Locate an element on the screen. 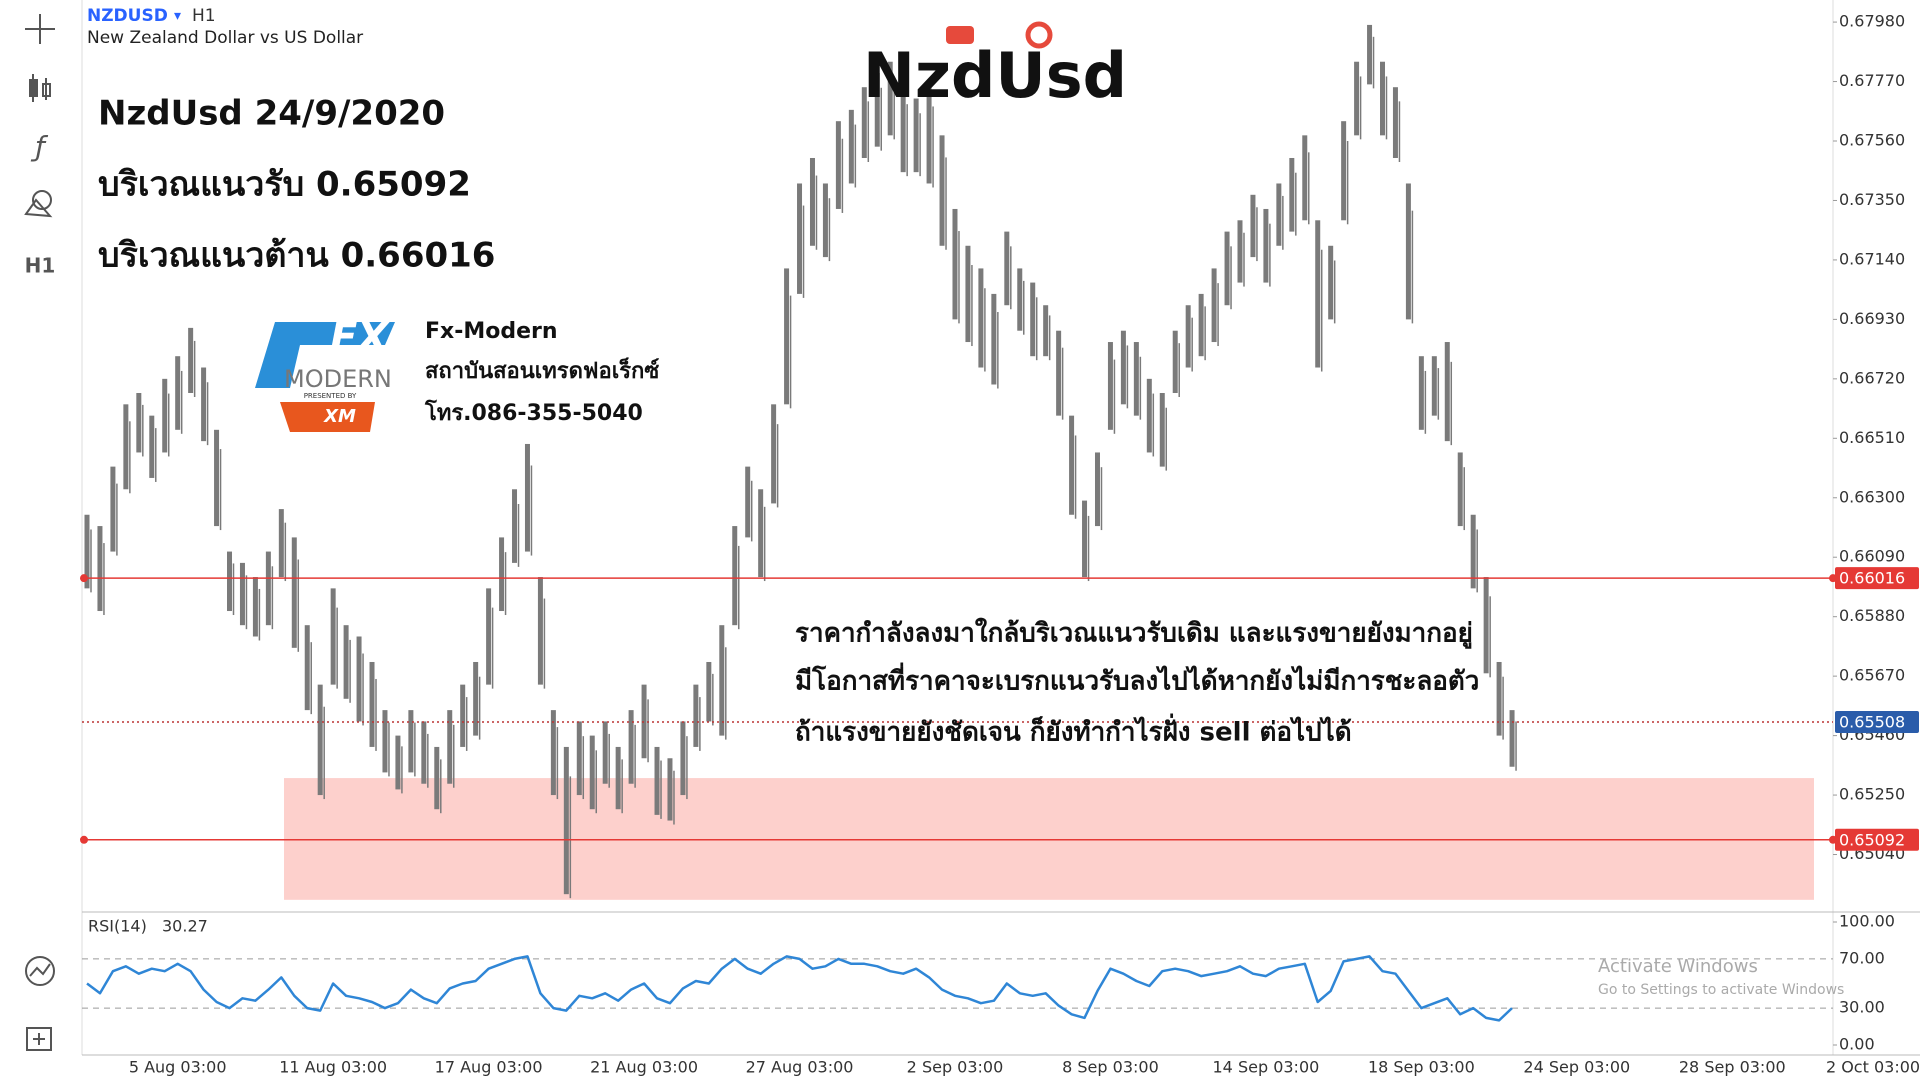 The width and height of the screenshot is (1920, 1080). x-tick-label: 27 Aug 03:00 is located at coordinates (800, 1067).